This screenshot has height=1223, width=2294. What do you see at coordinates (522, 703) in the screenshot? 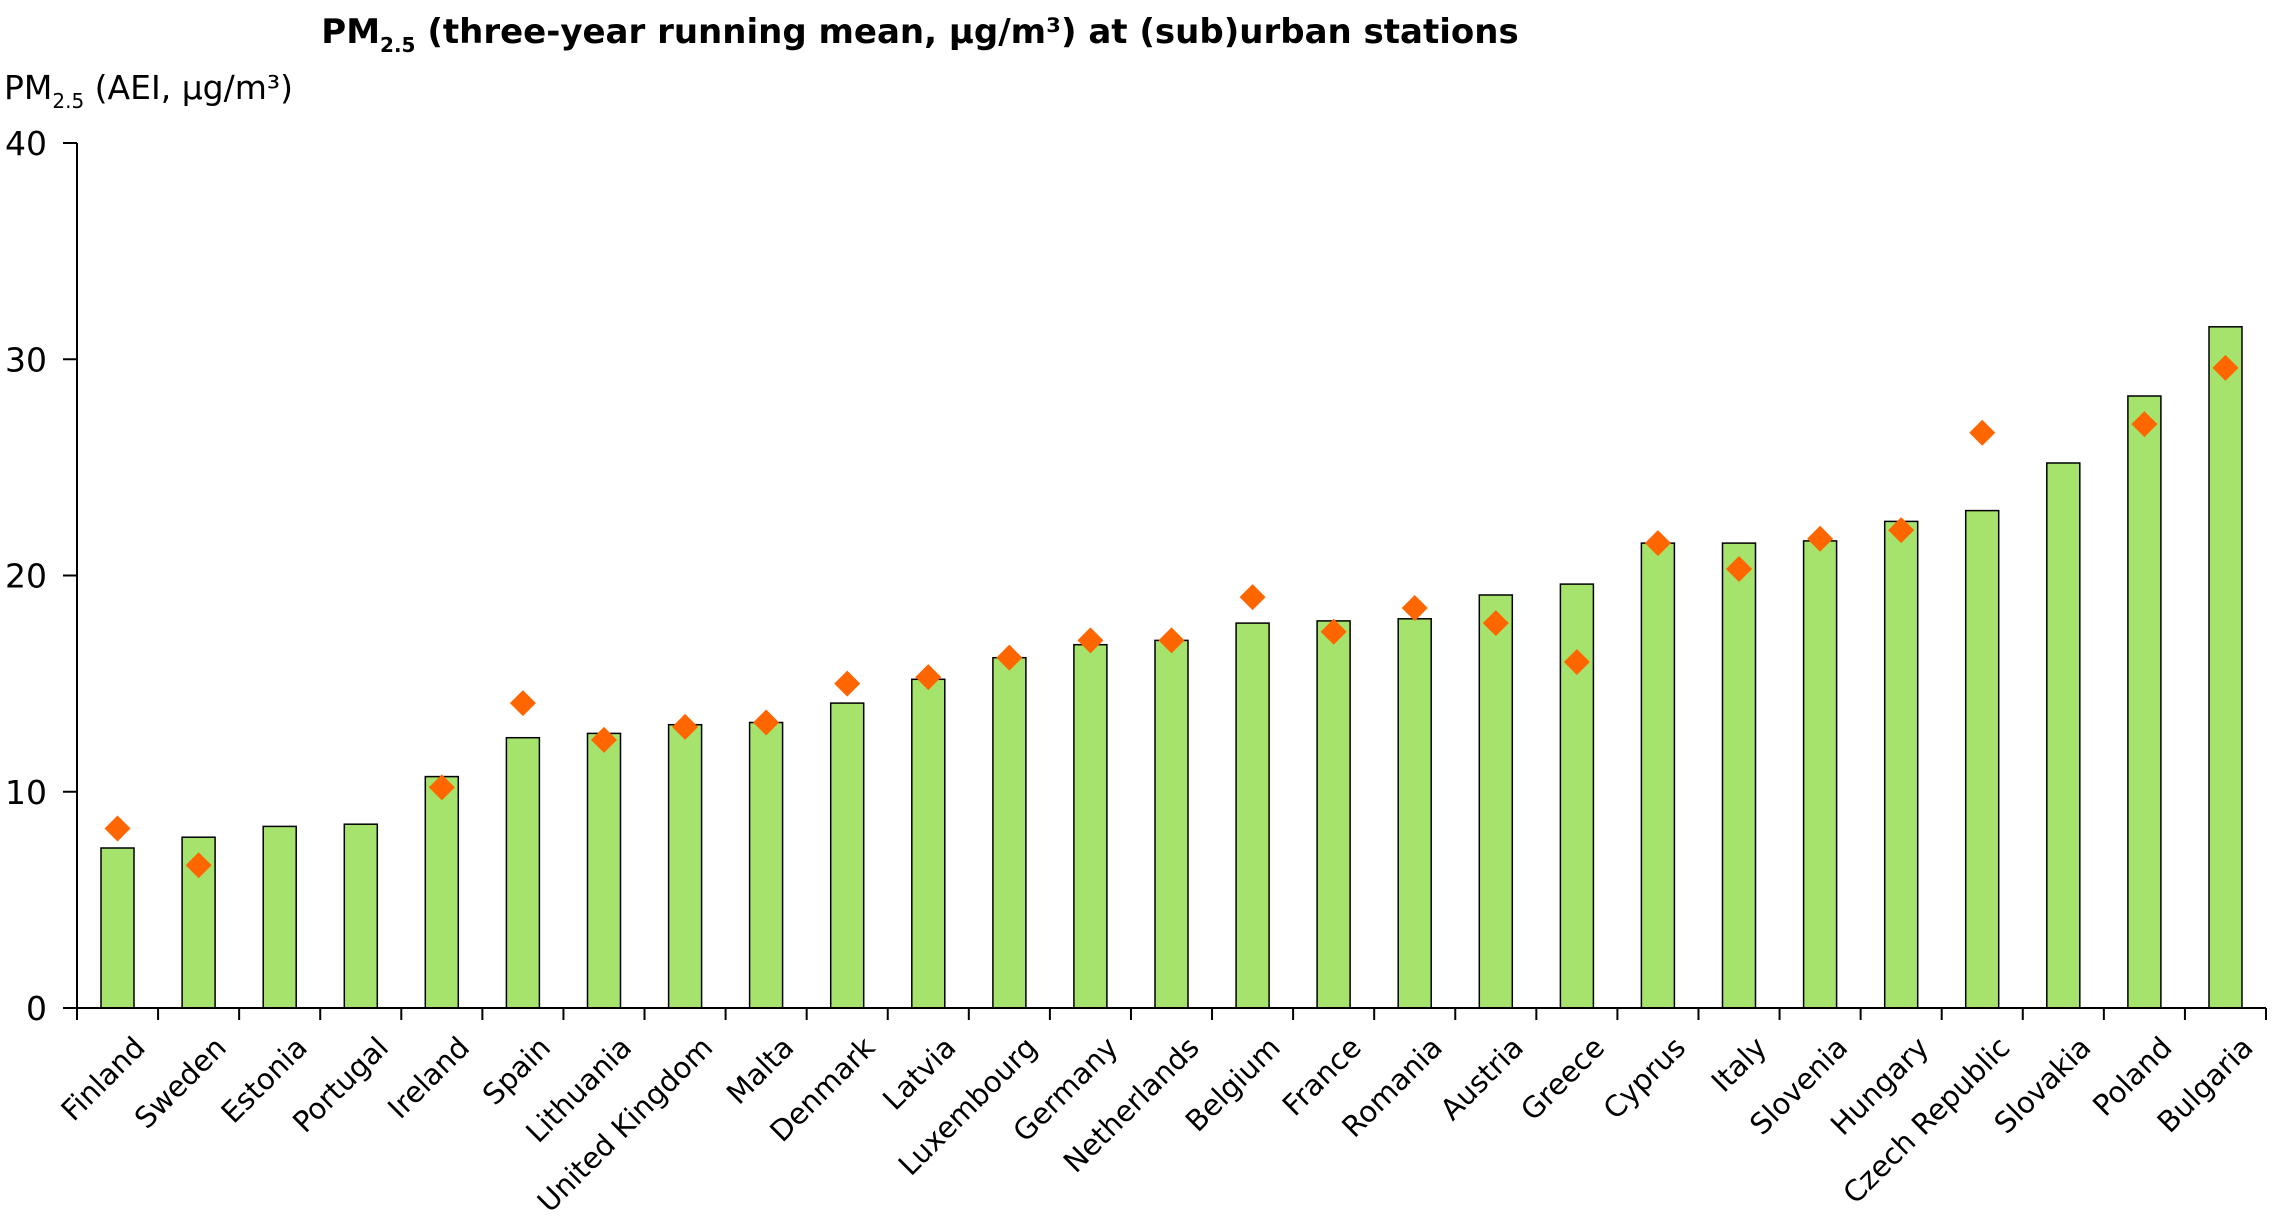
I see `marker-spain` at bounding box center [522, 703].